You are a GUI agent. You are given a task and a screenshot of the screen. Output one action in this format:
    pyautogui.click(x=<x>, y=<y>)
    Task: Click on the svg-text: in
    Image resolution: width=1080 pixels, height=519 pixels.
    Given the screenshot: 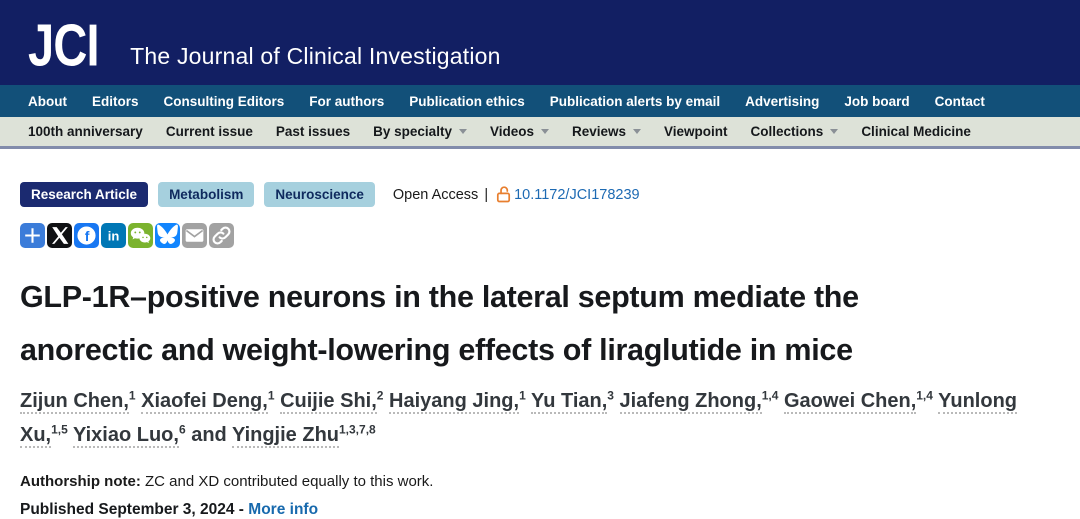 What is the action you would take?
    pyautogui.click(x=114, y=236)
    